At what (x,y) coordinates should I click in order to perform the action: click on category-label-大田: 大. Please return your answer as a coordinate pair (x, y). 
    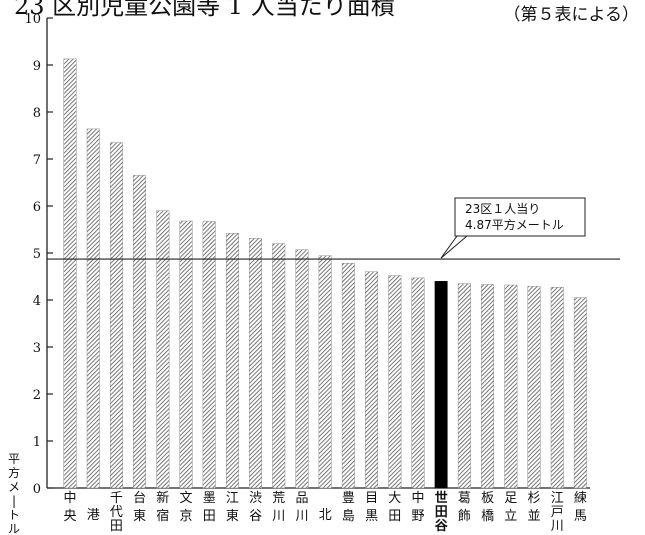
    Looking at the image, I should click on (394, 498).